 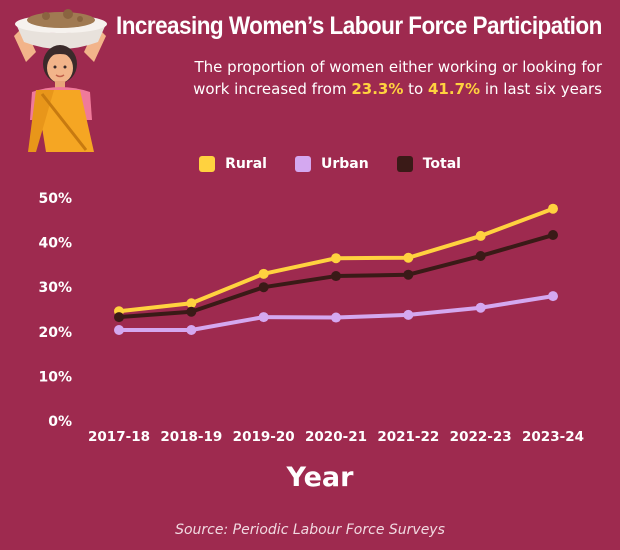 What do you see at coordinates (272, 89) in the screenshot?
I see `subtitle-text-pre: work increased from` at bounding box center [272, 89].